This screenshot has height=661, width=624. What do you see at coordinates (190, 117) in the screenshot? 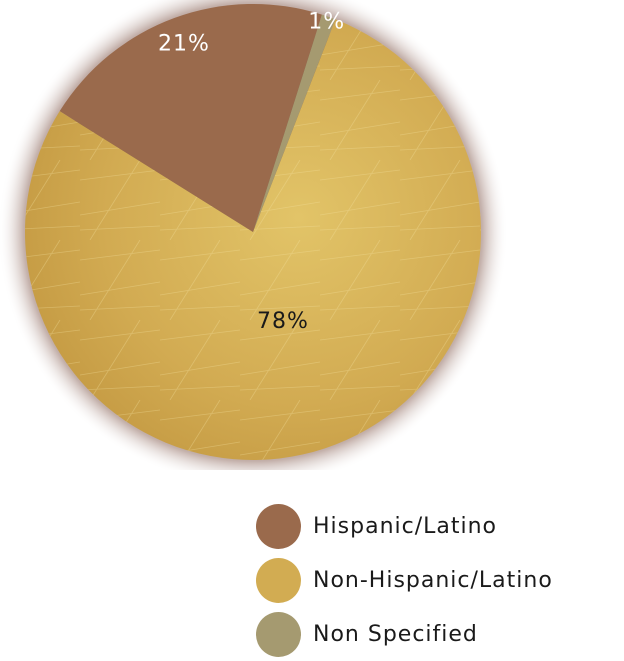
I see `slice-hispanic` at bounding box center [190, 117].